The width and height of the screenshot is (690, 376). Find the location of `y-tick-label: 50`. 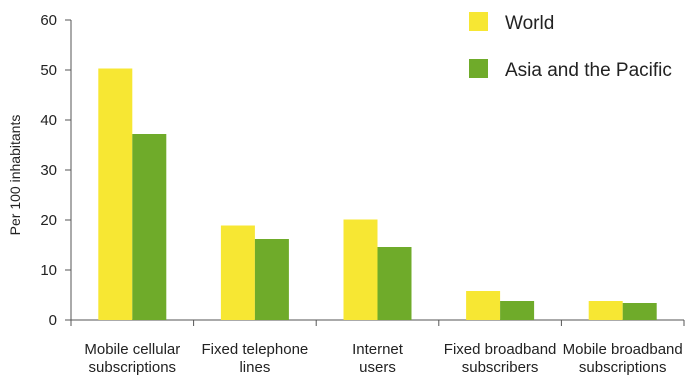

y-tick-label: 50 is located at coordinates (48, 70).